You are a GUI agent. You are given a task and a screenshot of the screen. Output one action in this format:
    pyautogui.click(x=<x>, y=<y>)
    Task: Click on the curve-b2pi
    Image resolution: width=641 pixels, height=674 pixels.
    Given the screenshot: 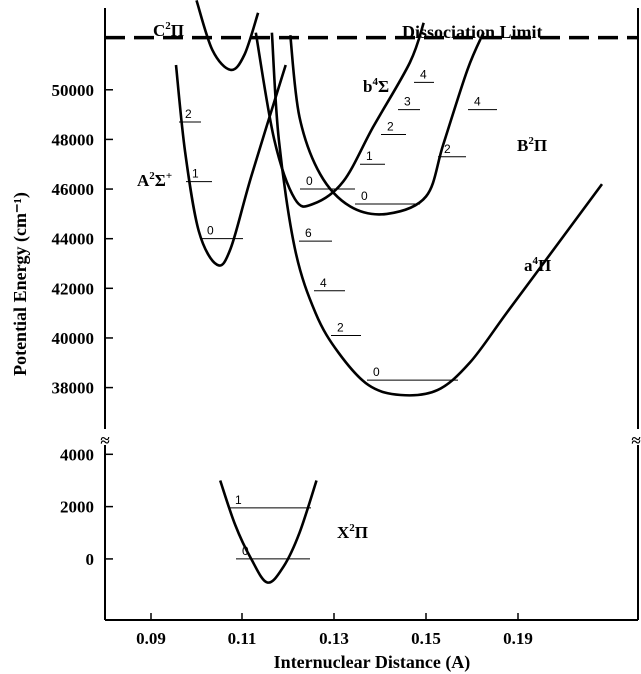 What is the action you would take?
    pyautogui.click(x=387, y=124)
    